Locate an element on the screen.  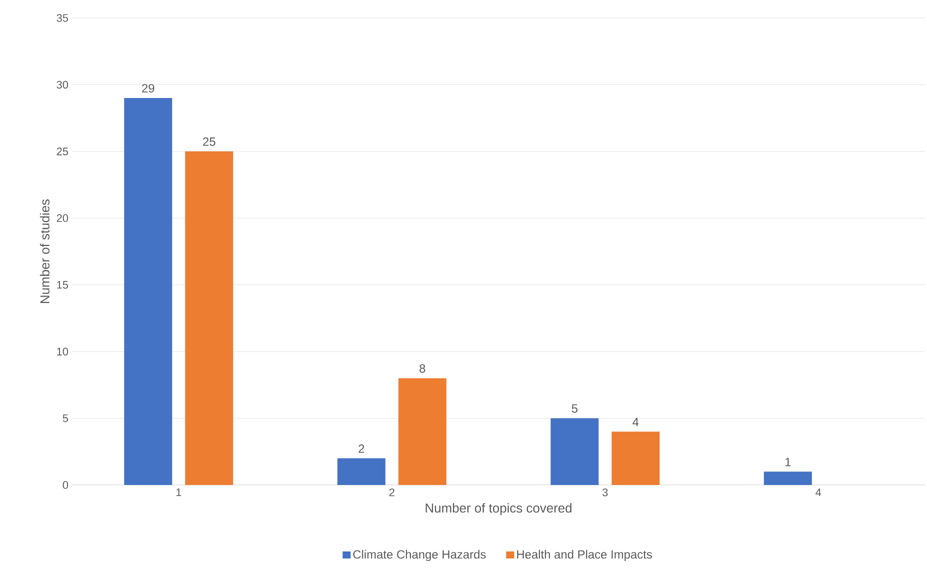
x-tick-label: 3 is located at coordinates (605, 492).